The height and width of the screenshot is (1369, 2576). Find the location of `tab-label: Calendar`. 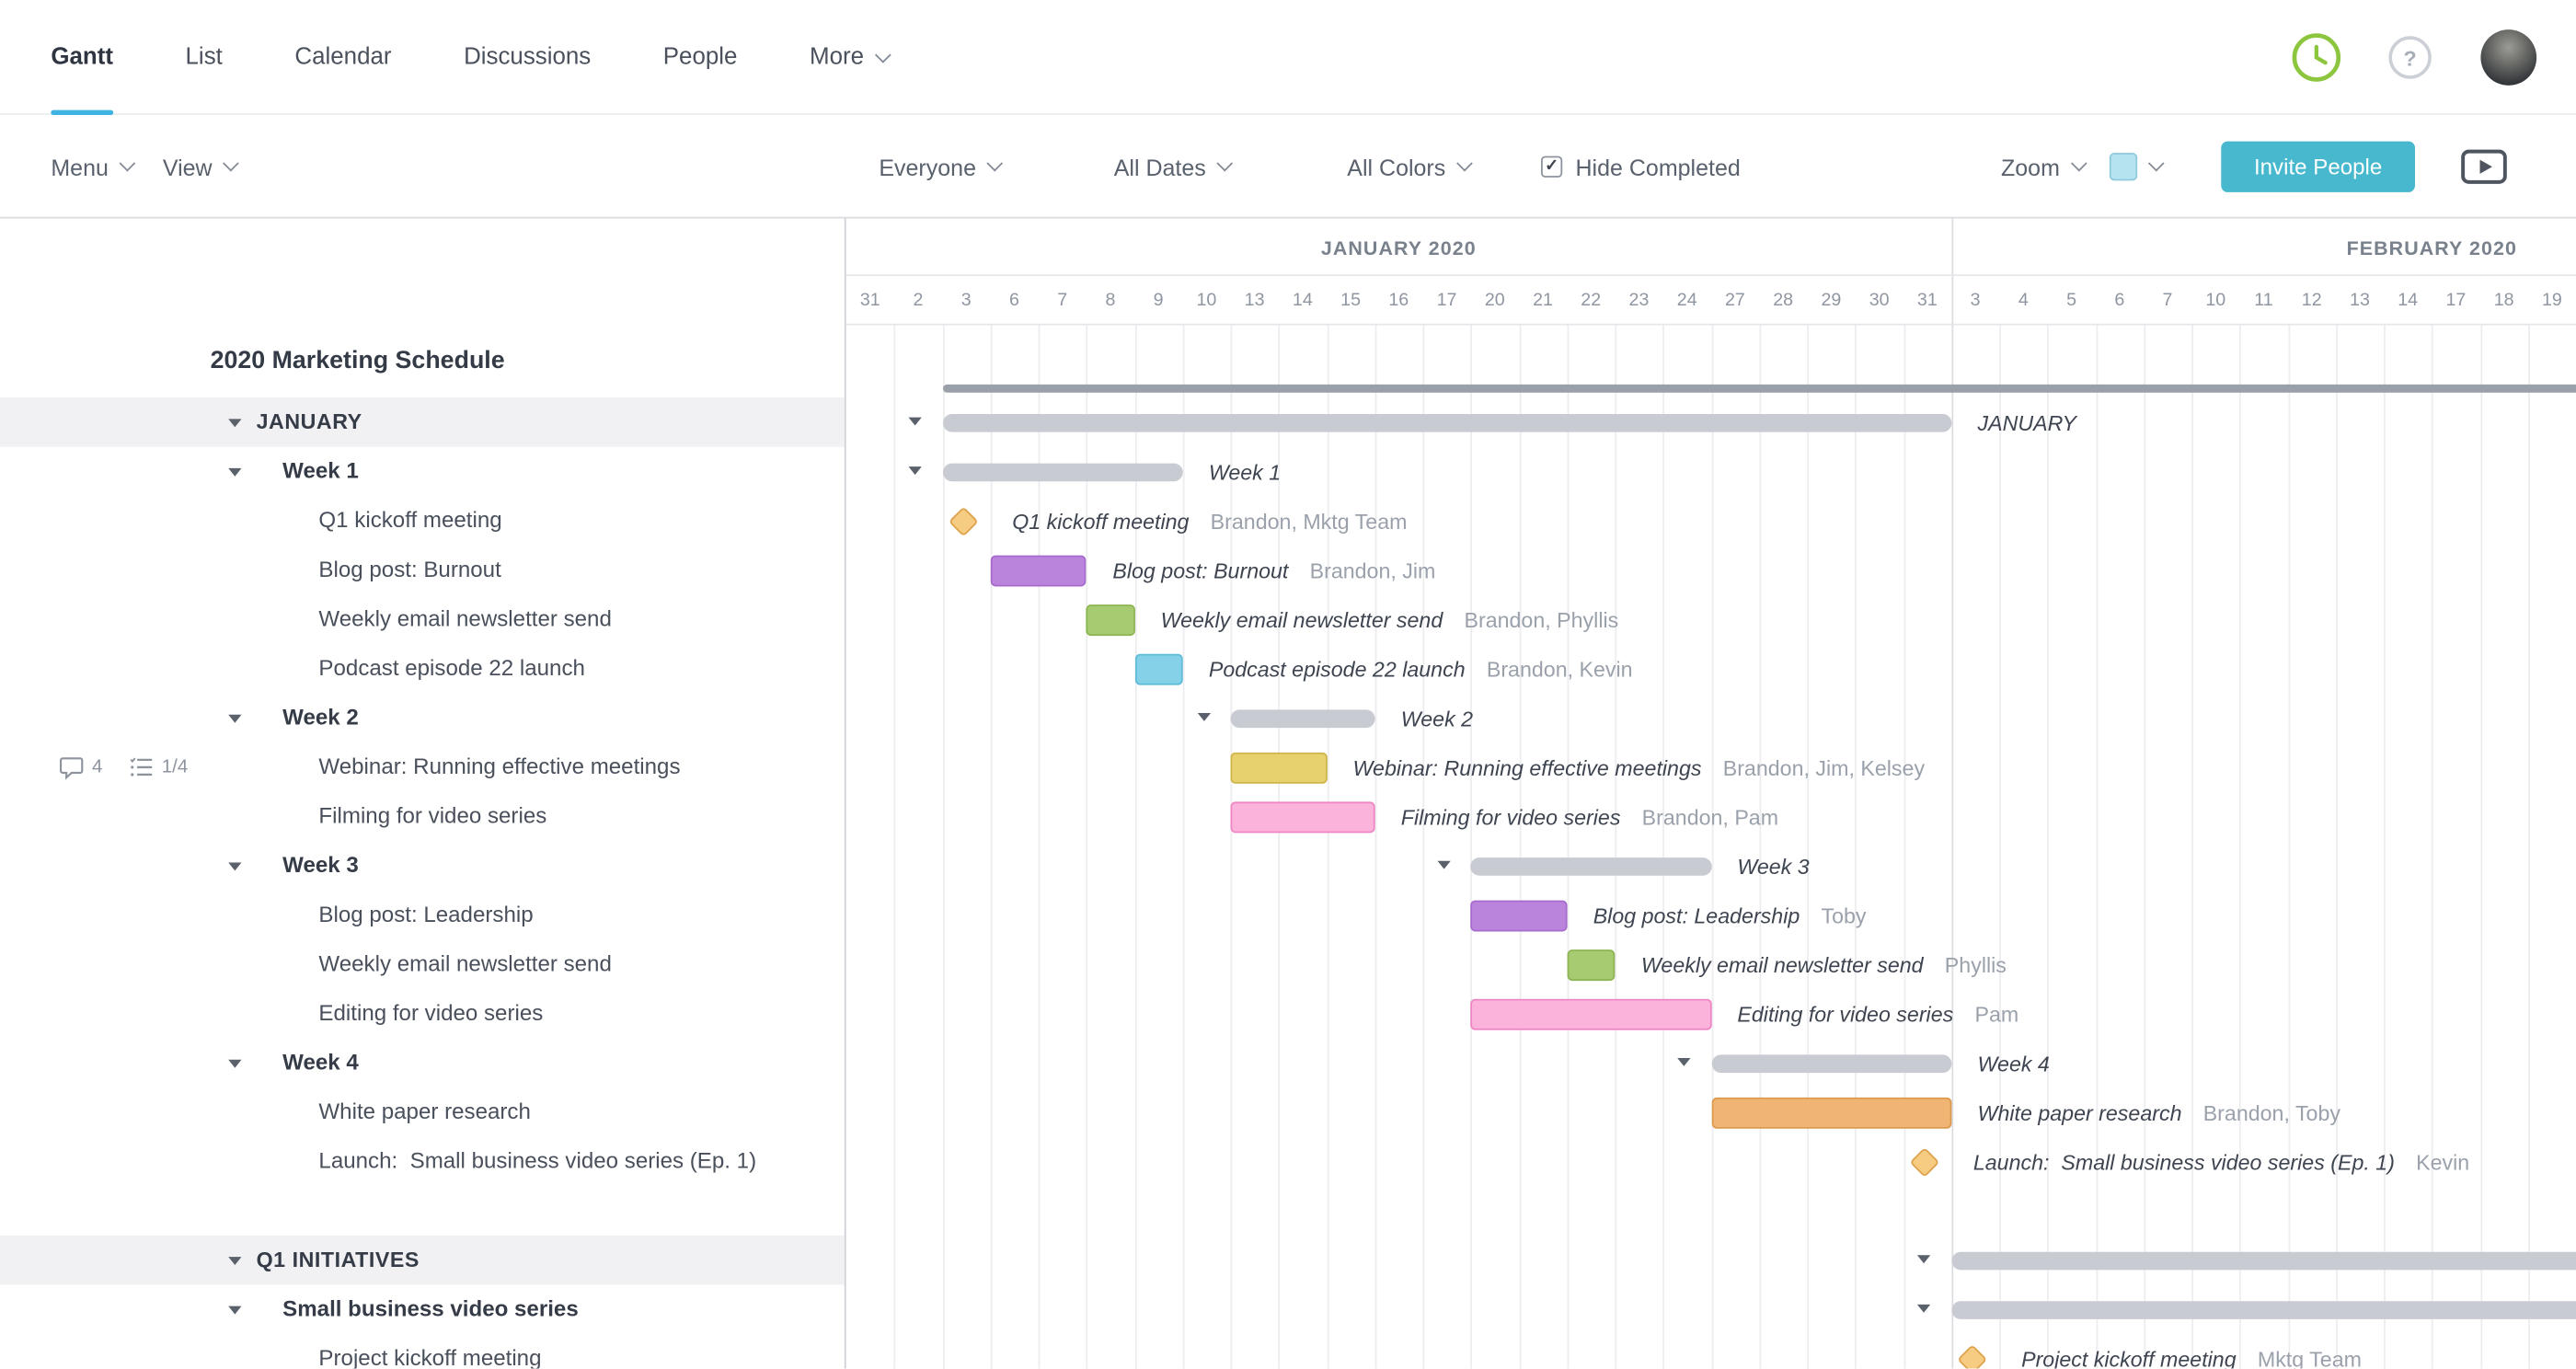

tab-label: Calendar is located at coordinates (343, 58).